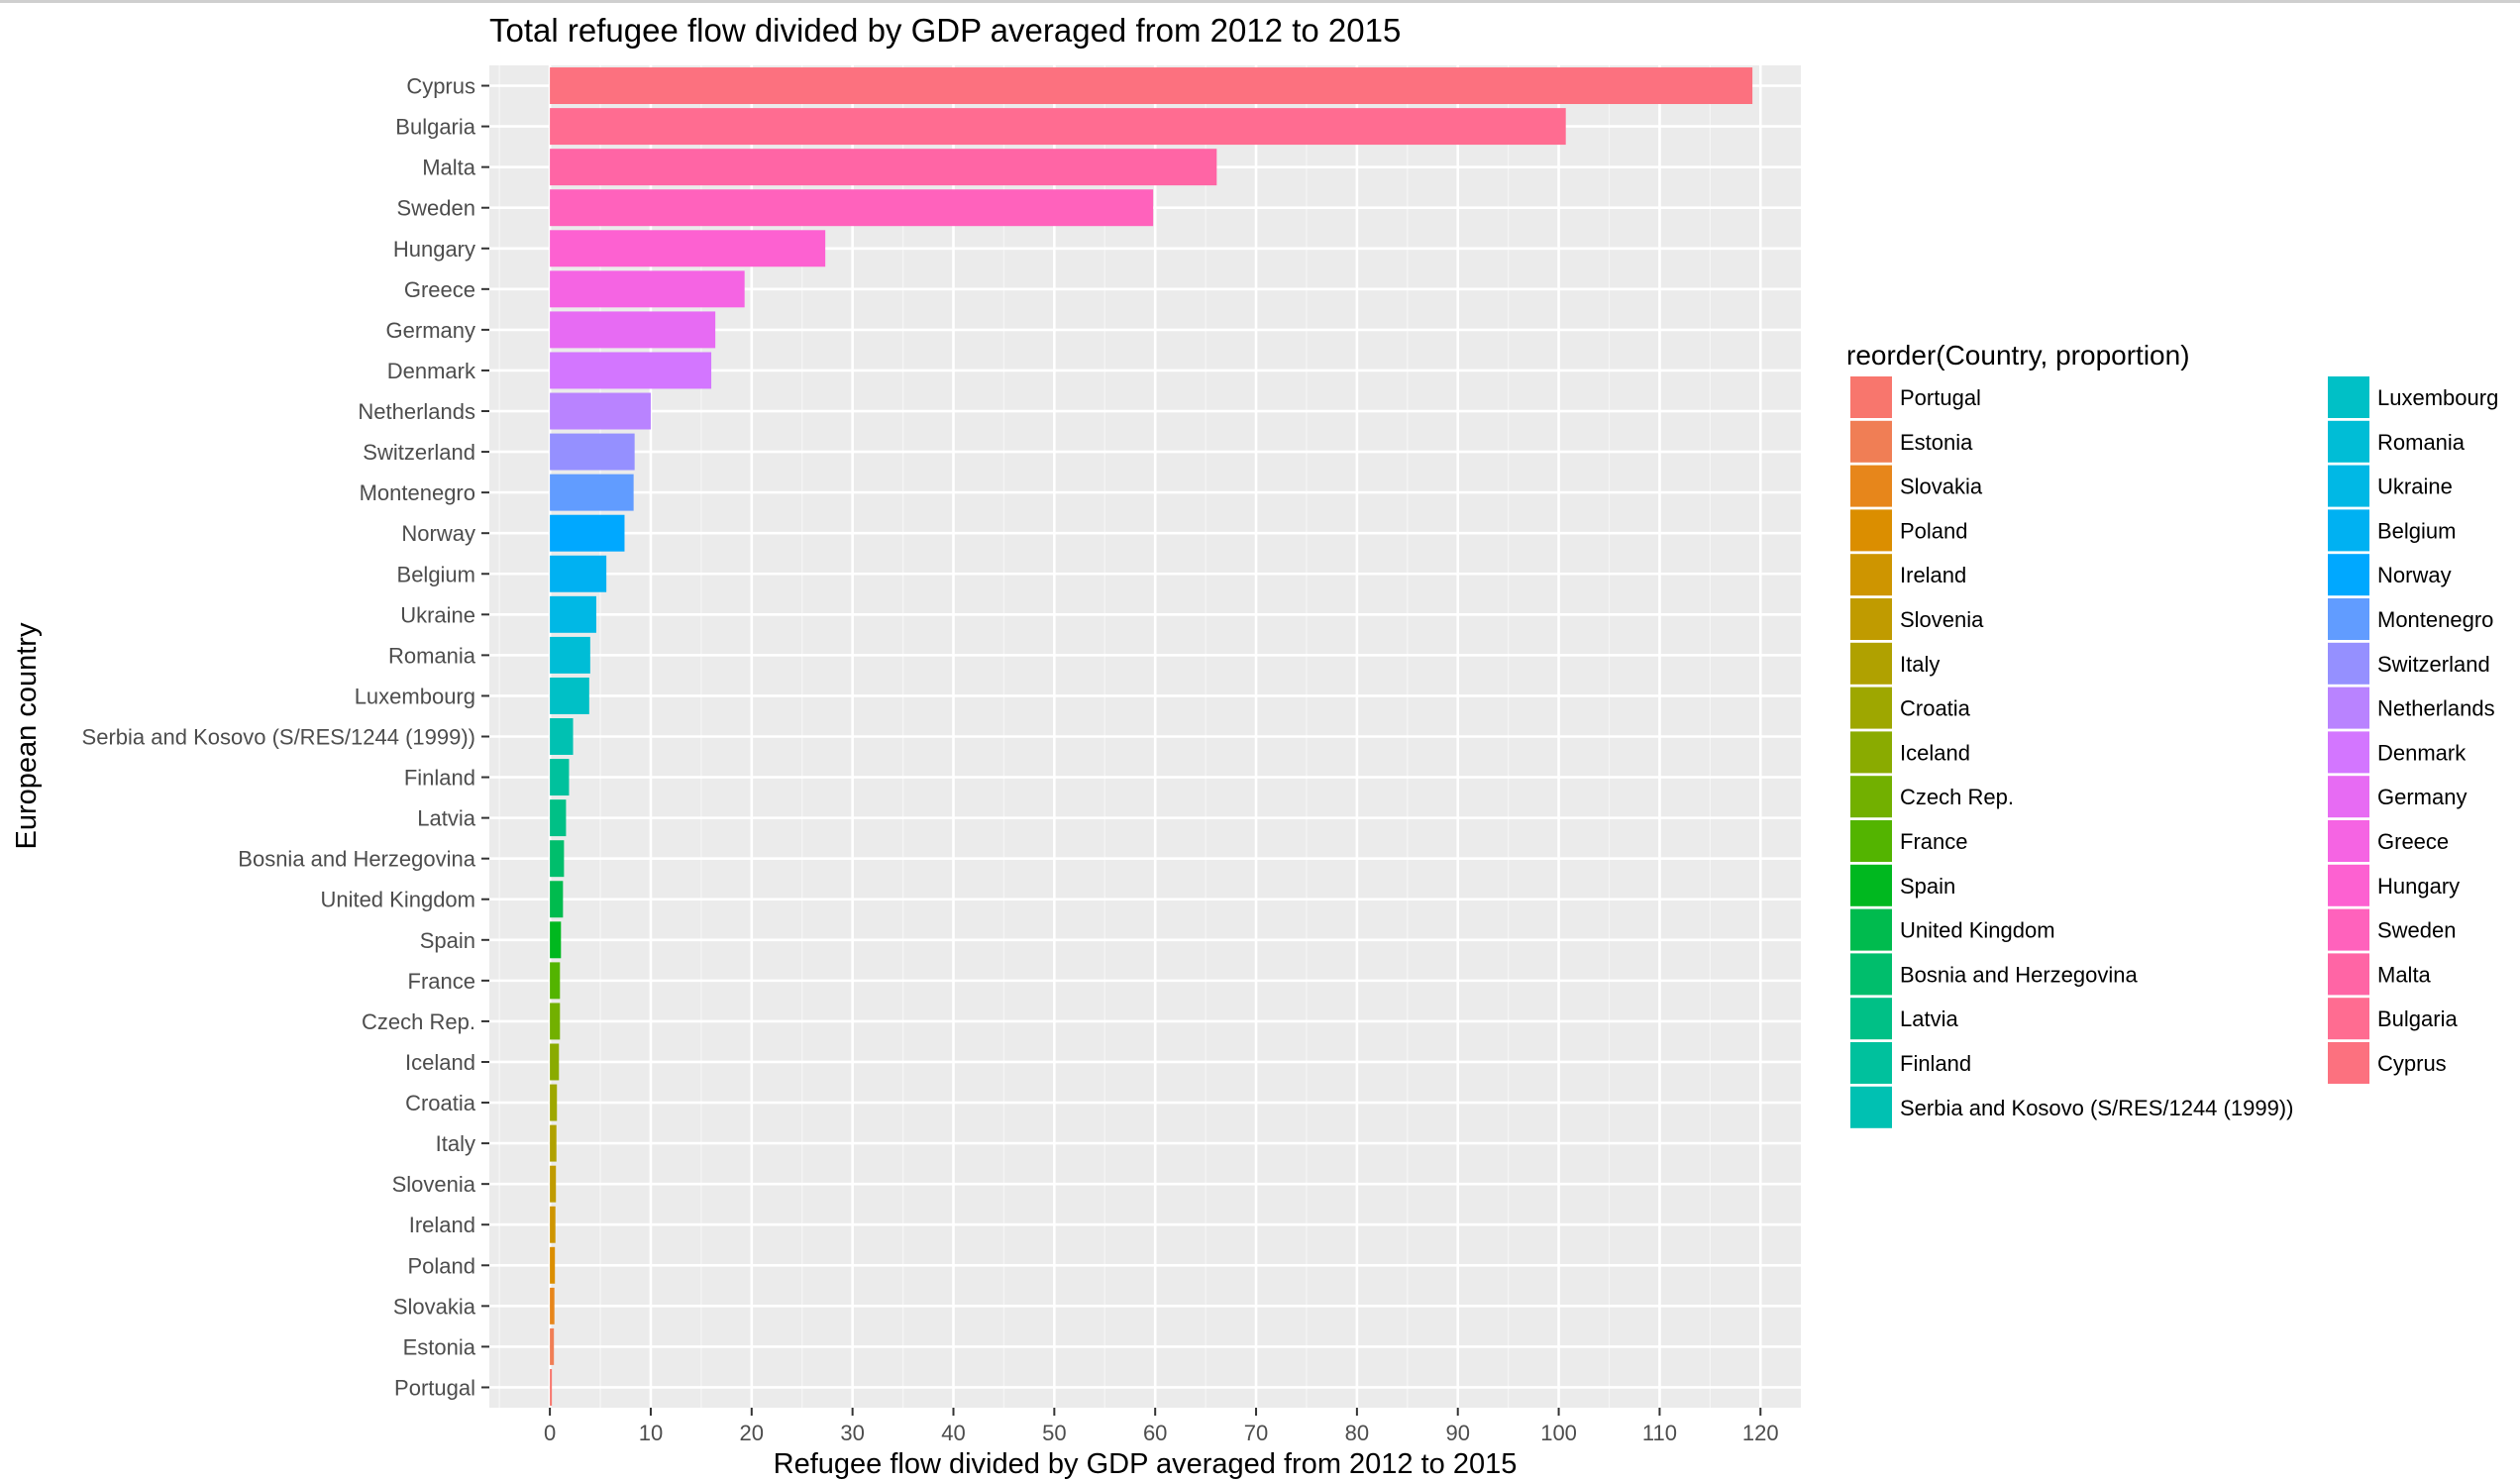 The width and height of the screenshot is (2520, 1482). I want to click on x-tick-label-50: 50, so click(1054, 1433).